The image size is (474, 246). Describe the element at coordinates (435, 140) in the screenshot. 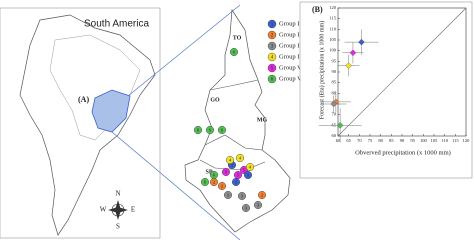

I see `x-tick-label: 105` at that location.